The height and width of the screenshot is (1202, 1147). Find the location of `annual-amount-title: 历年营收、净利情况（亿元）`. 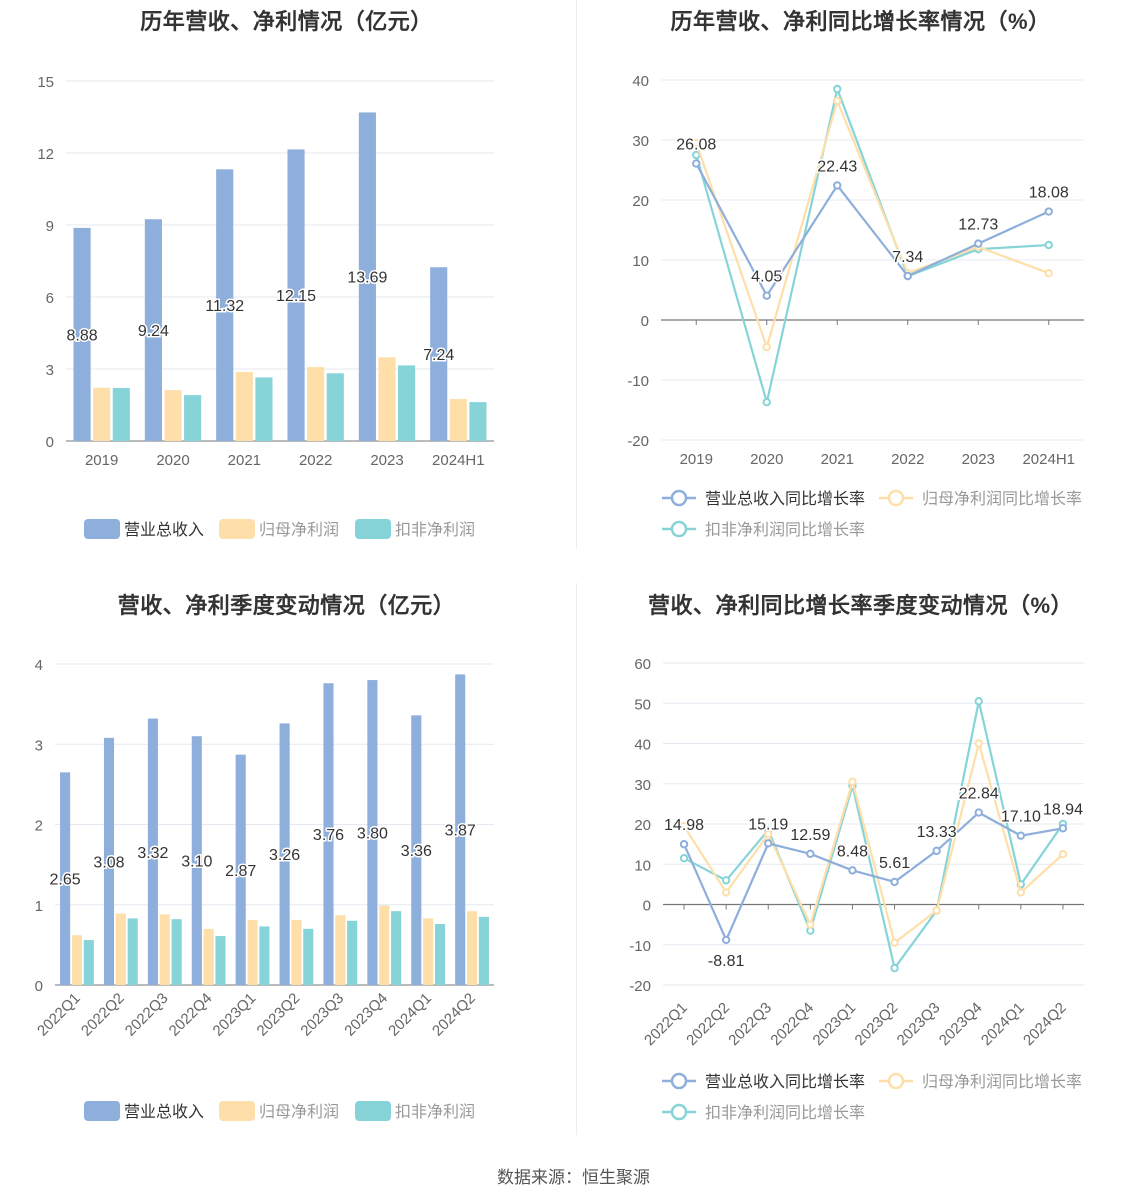

annual-amount-title: 历年营收、净利情况（亿元） is located at coordinates (286, 21).